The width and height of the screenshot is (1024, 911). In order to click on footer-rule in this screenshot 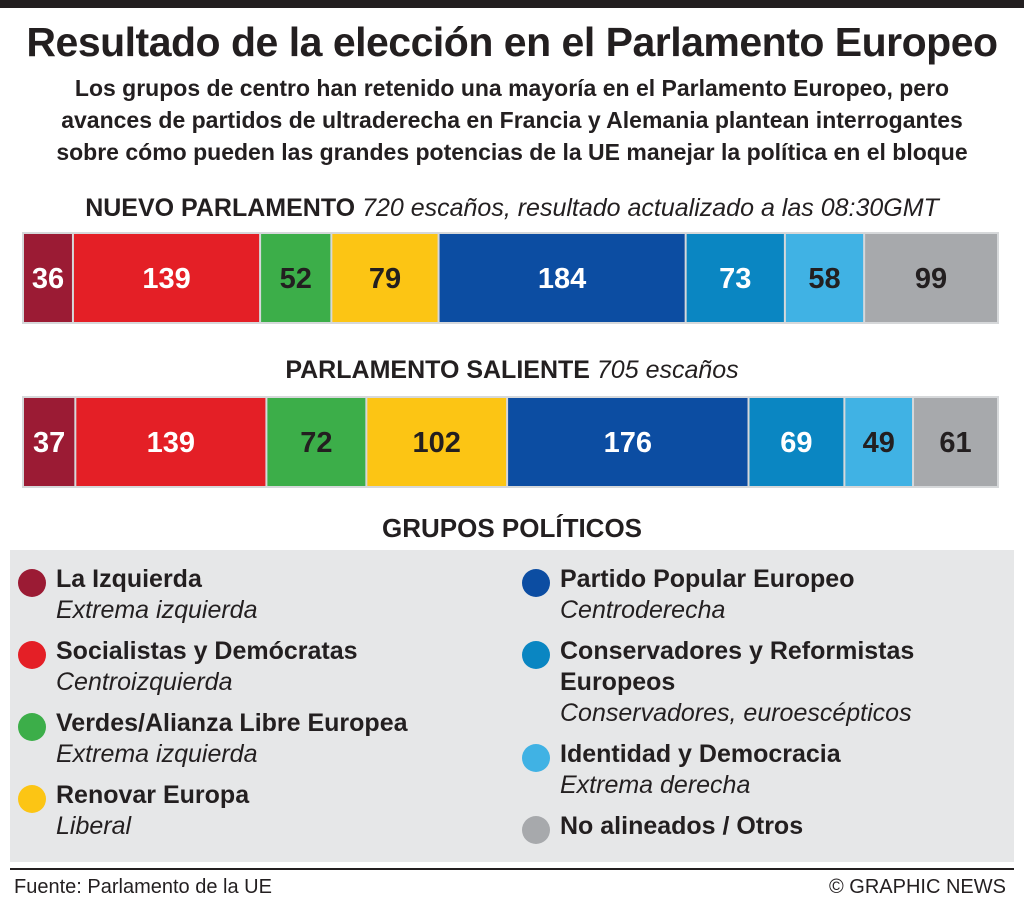, I will do `click(512, 869)`.